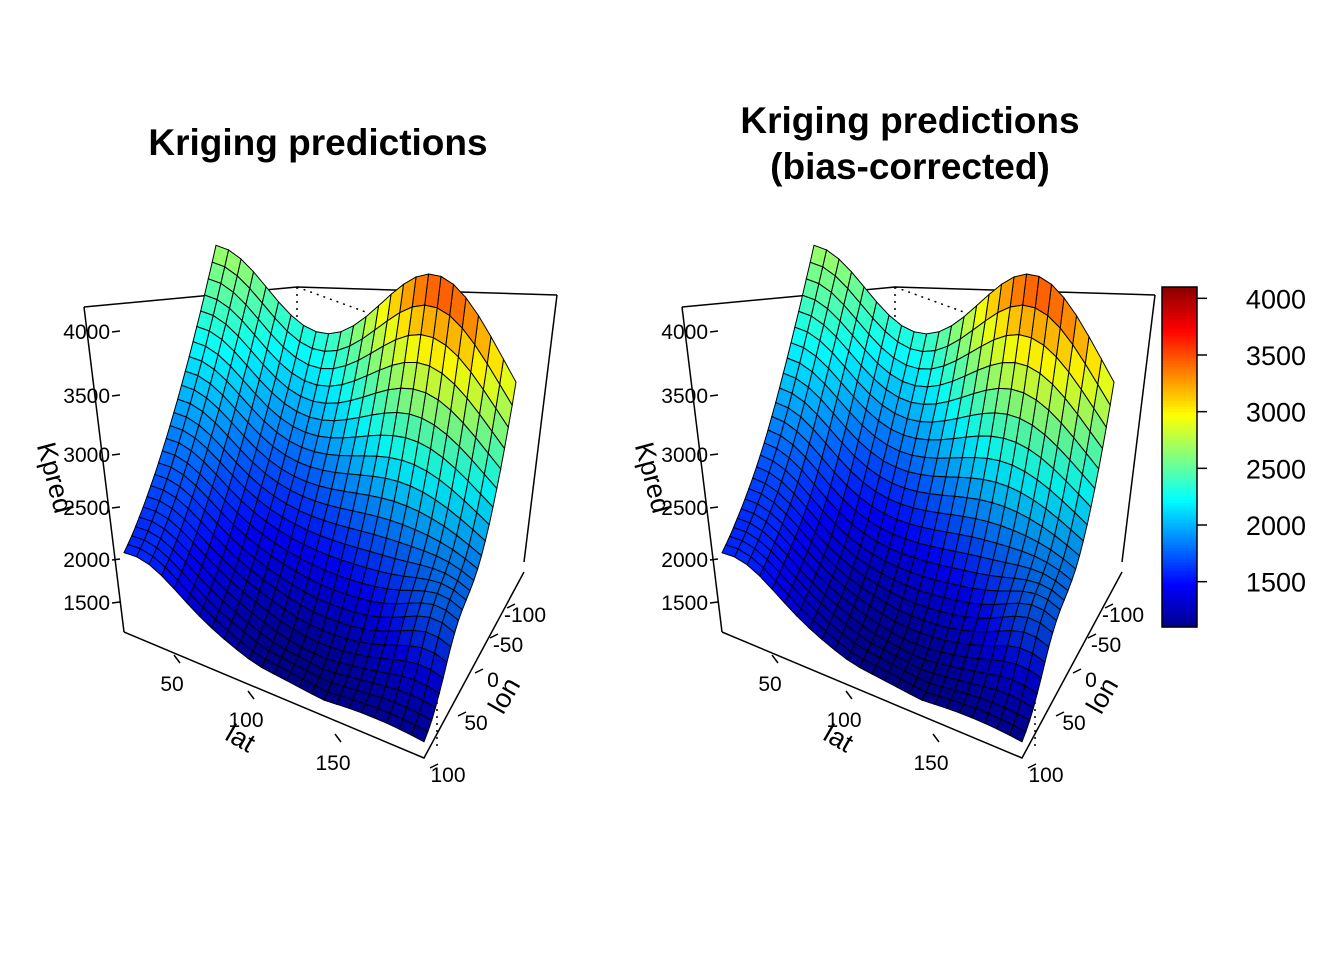  Describe the element at coordinates (86, 332) in the screenshot. I see `z-tick-label: 4000` at that location.